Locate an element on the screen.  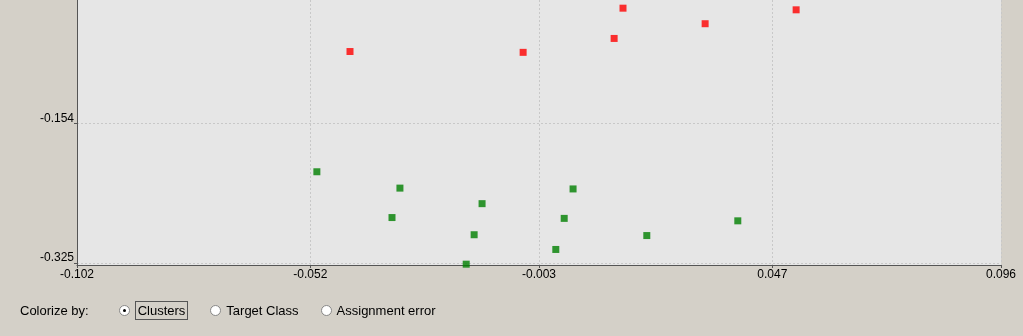
text: Colorize by: is located at coordinates (54, 310).